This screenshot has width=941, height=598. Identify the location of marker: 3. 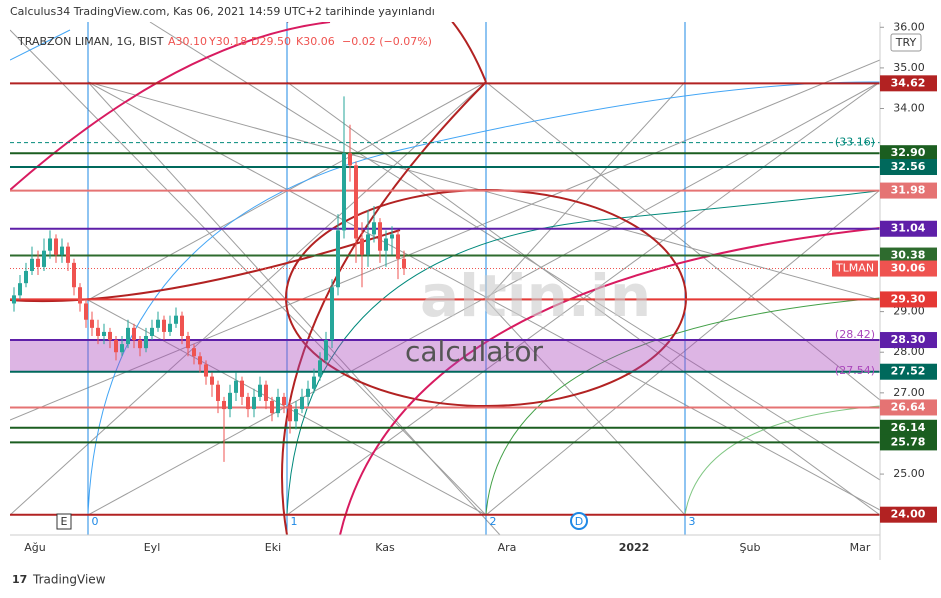
(692, 521).